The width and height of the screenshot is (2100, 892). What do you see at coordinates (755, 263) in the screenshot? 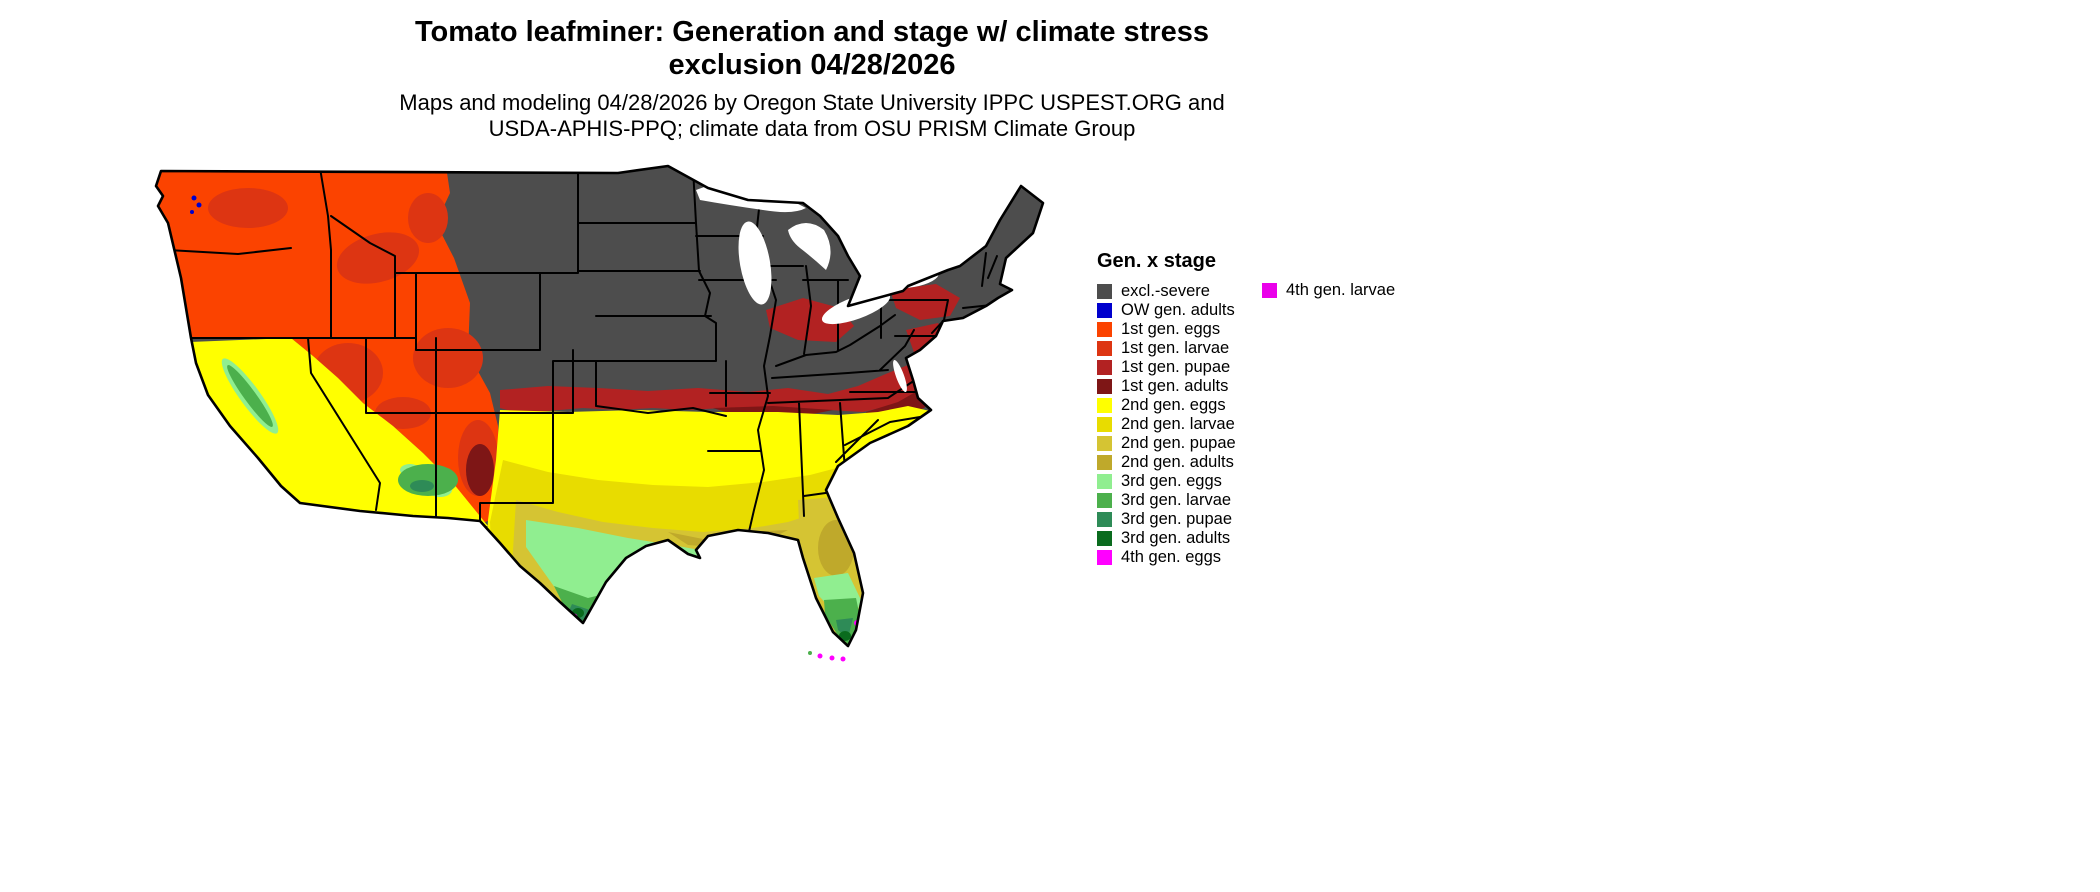
I see `lake-michigan` at bounding box center [755, 263].